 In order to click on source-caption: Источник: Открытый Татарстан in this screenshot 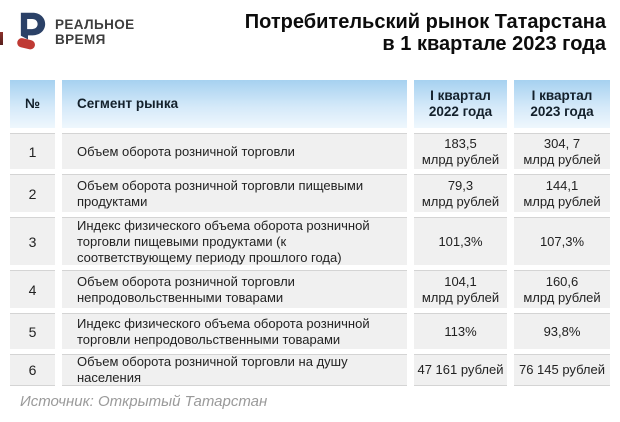, I will do `click(144, 401)`.